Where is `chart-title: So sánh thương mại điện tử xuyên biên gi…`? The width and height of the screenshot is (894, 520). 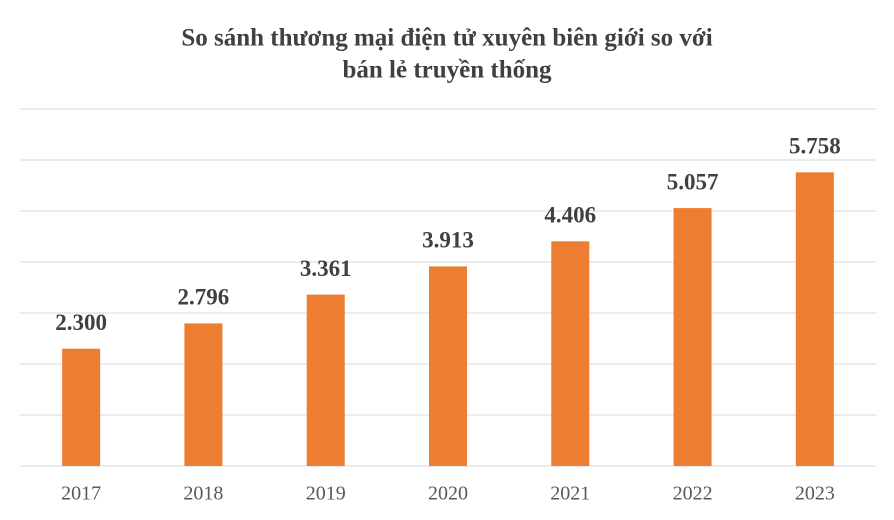 chart-title: So sánh thương mại điện tử xuyên biên gi… is located at coordinates (446, 38).